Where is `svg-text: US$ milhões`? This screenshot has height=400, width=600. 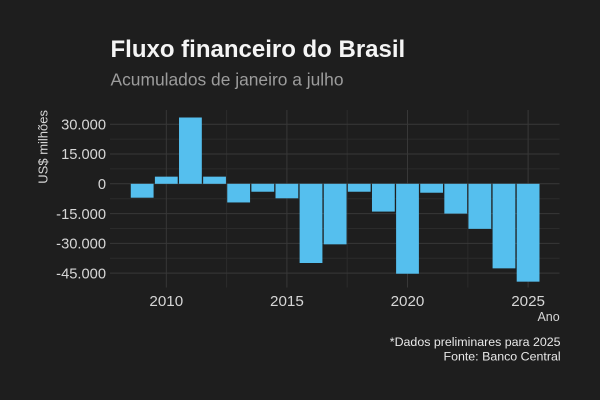
svg-text: US$ milhões is located at coordinates (43, 147).